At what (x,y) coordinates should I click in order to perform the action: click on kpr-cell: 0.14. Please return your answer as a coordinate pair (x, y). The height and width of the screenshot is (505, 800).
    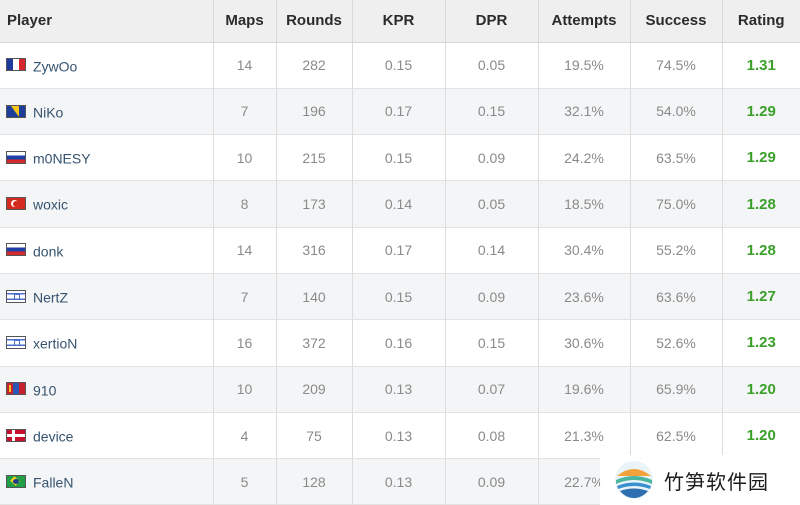
    Looking at the image, I should click on (399, 204).